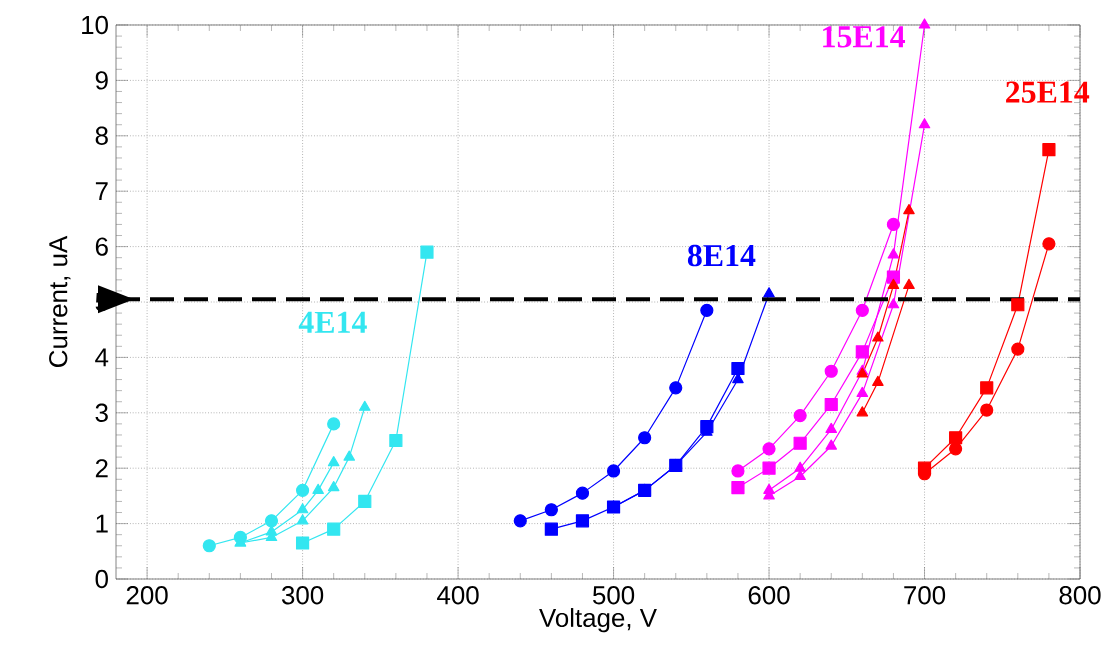  I want to click on x-tick-label: 200, so click(147, 595).